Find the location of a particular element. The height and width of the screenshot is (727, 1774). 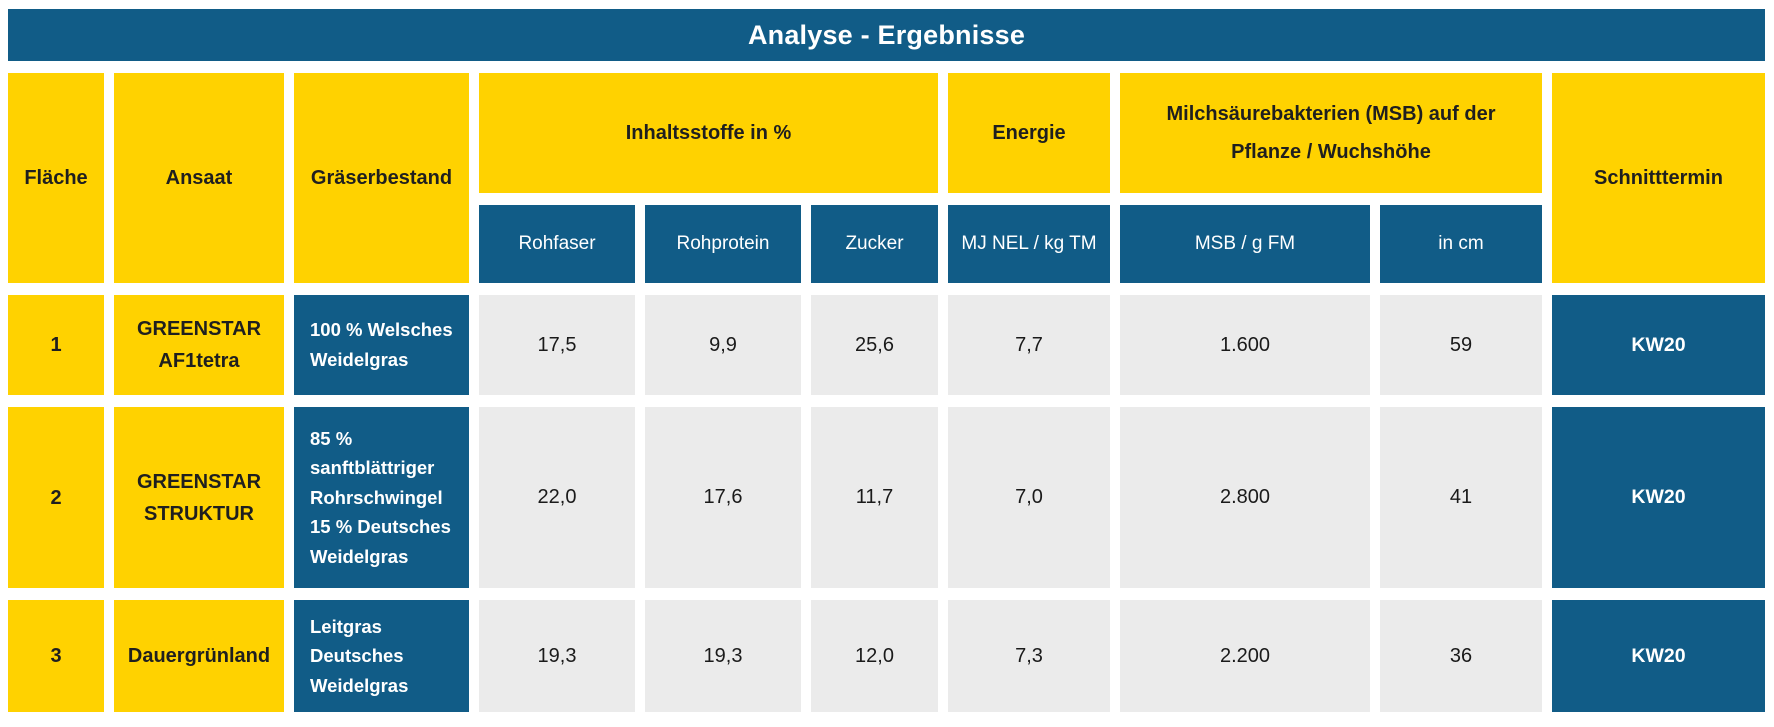

row3-graeserbestand-cell: Leitgras Deutsches Weidelgras is located at coordinates (381, 656).